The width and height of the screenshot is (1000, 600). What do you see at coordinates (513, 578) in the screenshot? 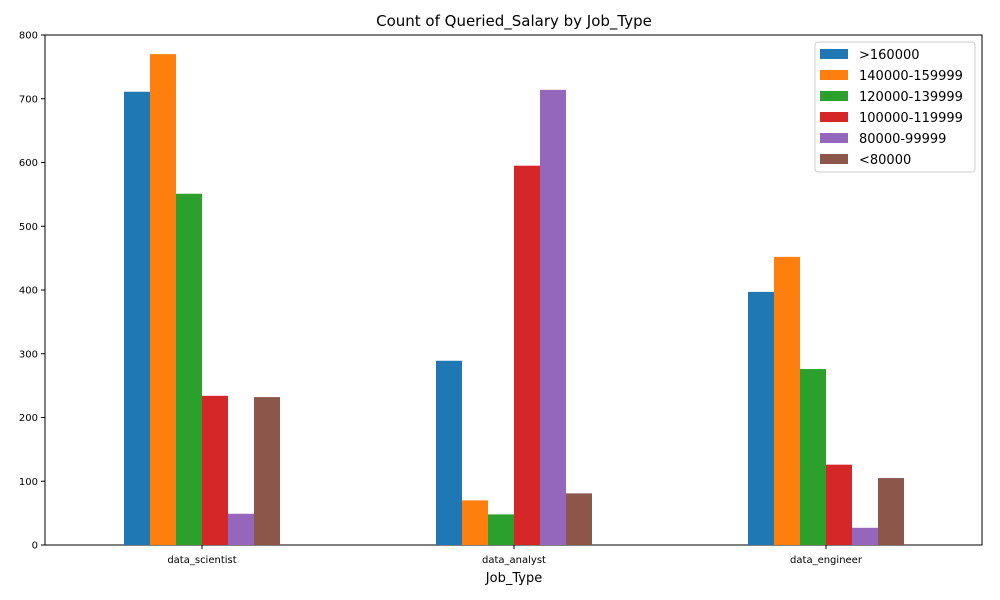
I see `x-axis-label: Job_Type` at bounding box center [513, 578].